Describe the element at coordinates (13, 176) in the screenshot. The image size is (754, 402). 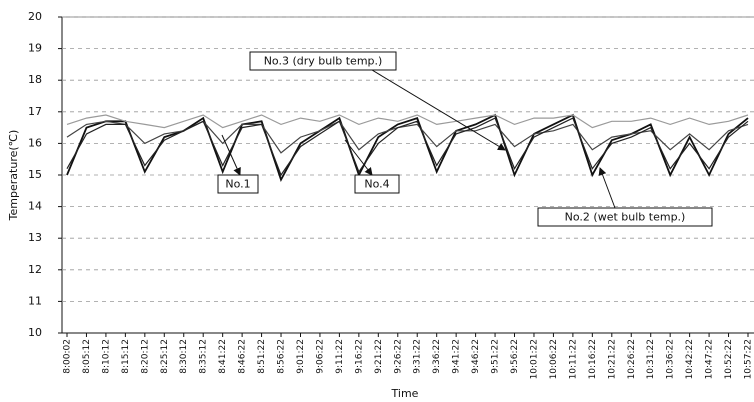
I see `y-axis-label: Temperature(℃)` at that location.